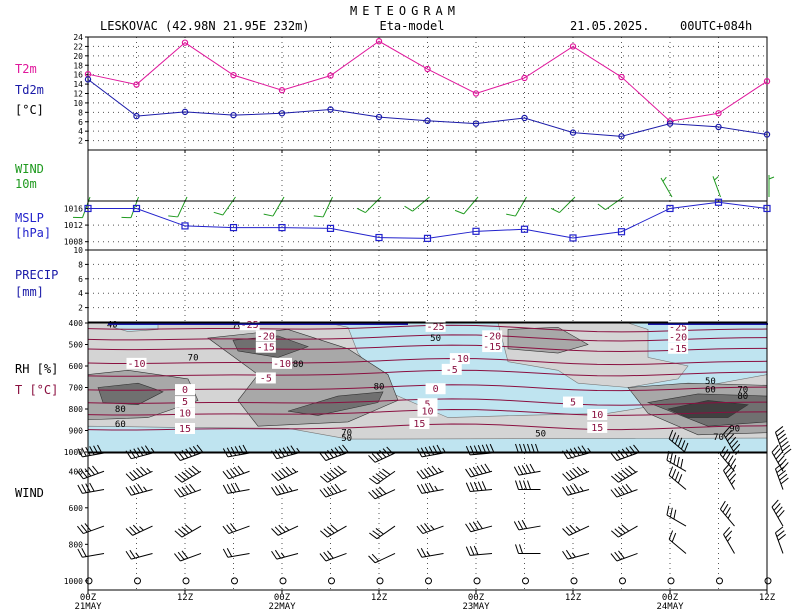 The height and width of the screenshot is (612, 792). Describe the element at coordinates (29, 90) in the screenshot. I see `td2m-label: Td2m` at that location.